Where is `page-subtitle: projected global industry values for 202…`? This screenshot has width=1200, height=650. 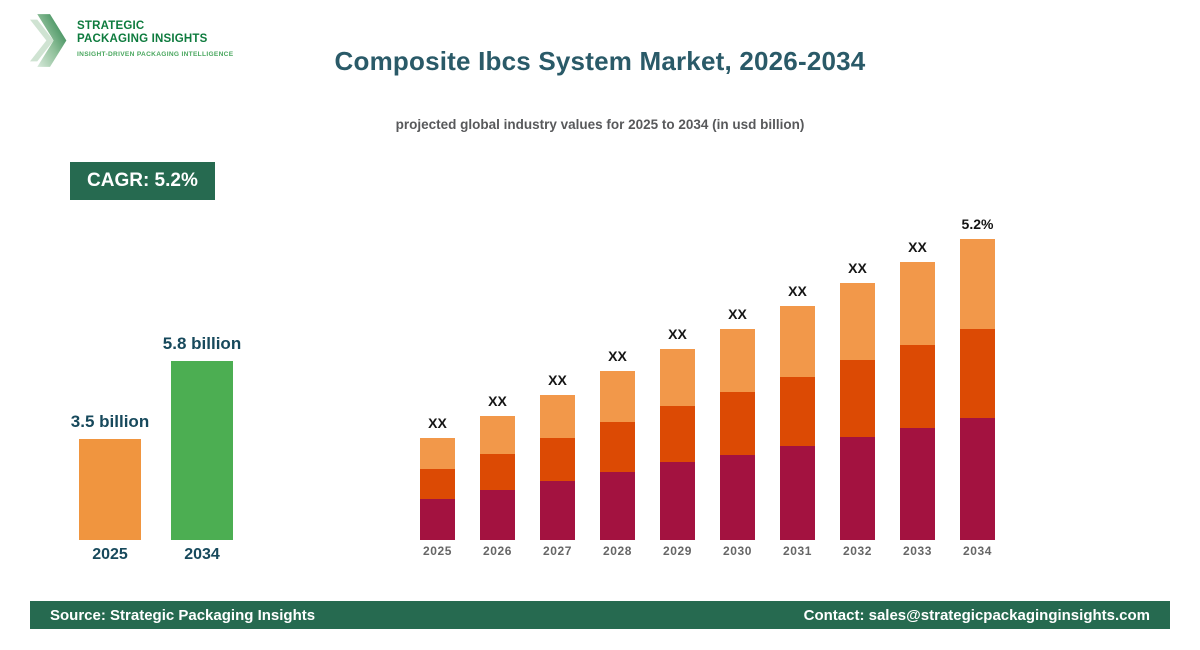 page-subtitle: projected global industry values for 202… is located at coordinates (600, 124).